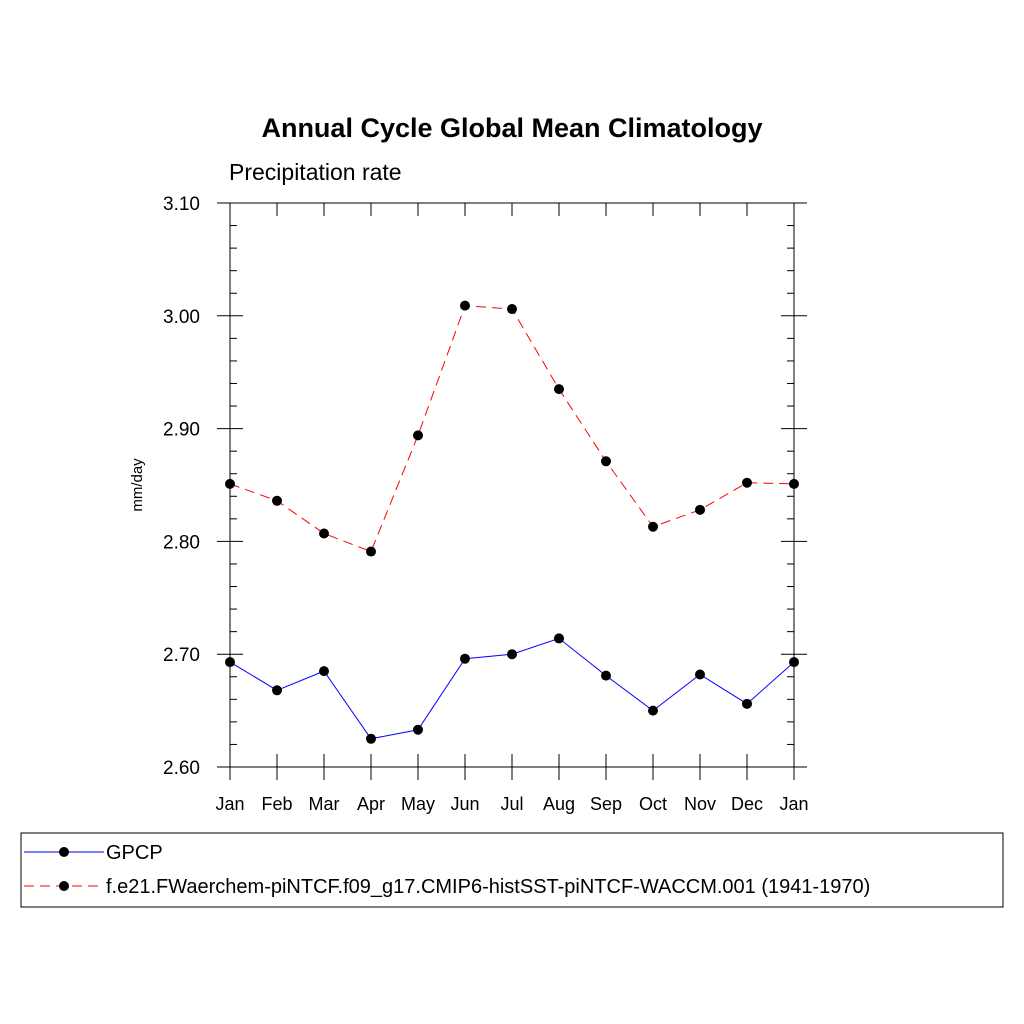 The width and height of the screenshot is (1024, 1024). What do you see at coordinates (276, 804) in the screenshot?
I see `x-tick-label: Feb` at bounding box center [276, 804].